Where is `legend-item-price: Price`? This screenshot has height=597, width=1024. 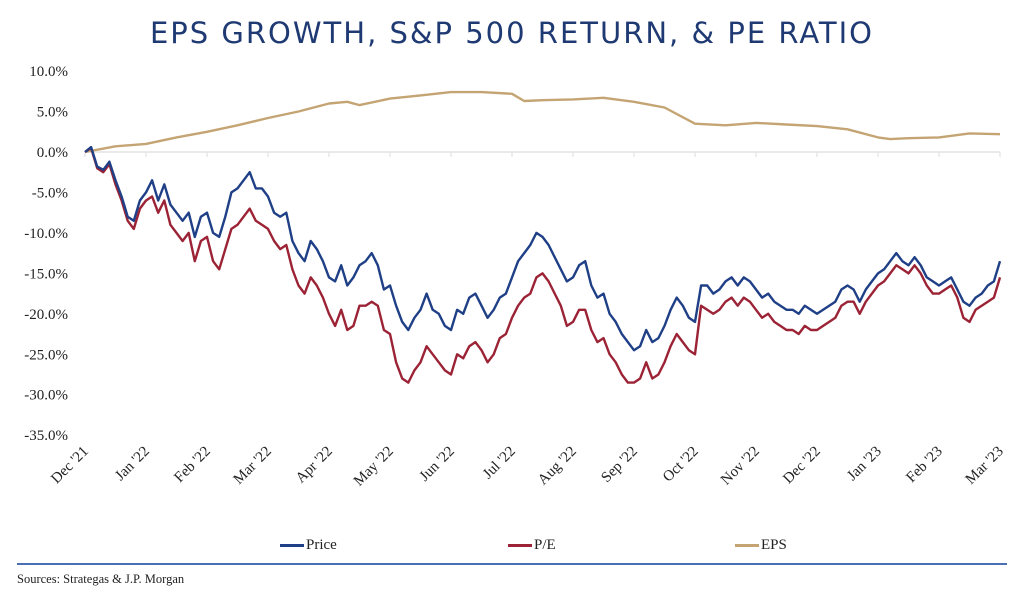
legend-item-price: Price is located at coordinates (308, 545).